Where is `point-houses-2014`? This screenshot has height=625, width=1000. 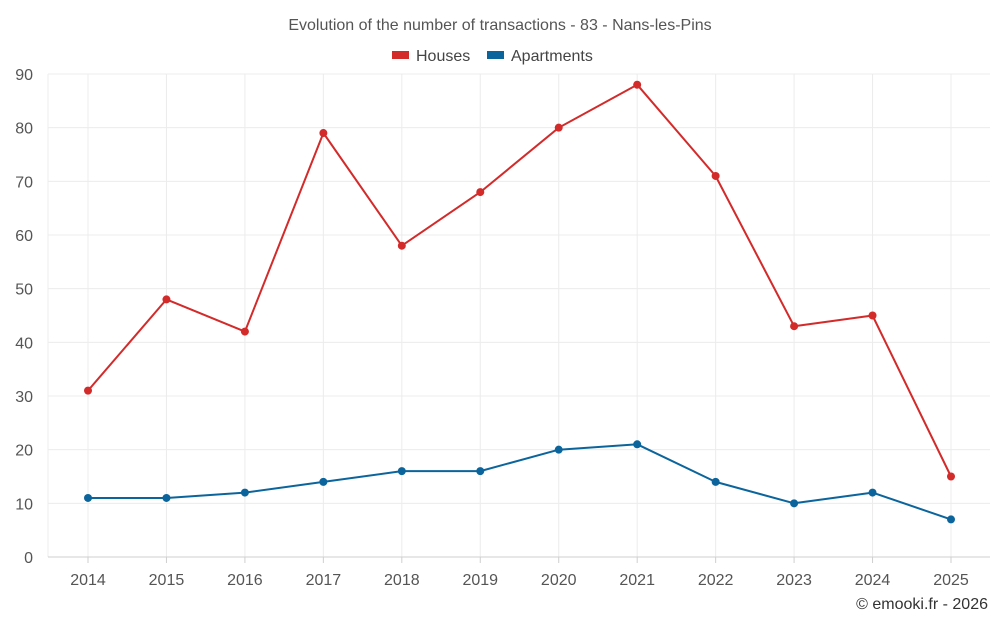 point-houses-2014 is located at coordinates (88, 390).